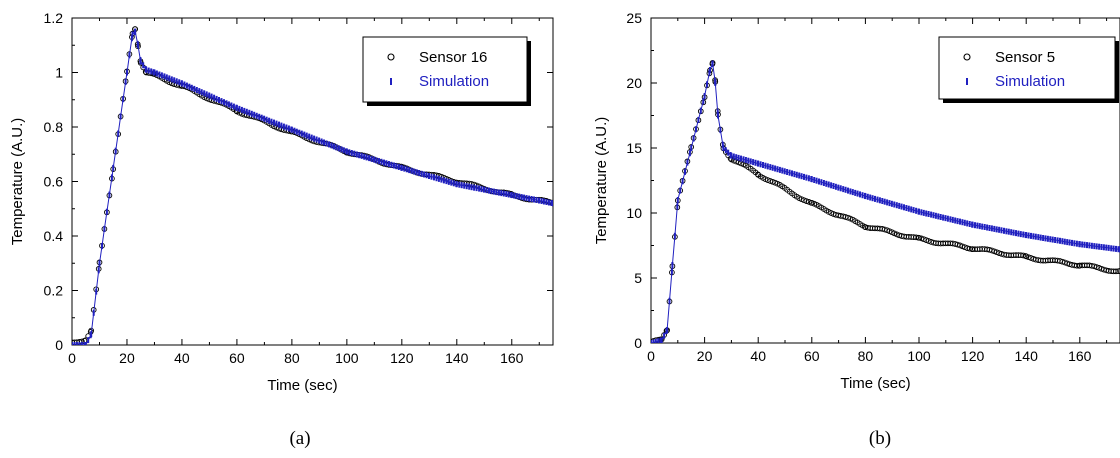 The image size is (1120, 458). What do you see at coordinates (59, 73) in the screenshot?
I see `y-tick-label: 1` at bounding box center [59, 73].